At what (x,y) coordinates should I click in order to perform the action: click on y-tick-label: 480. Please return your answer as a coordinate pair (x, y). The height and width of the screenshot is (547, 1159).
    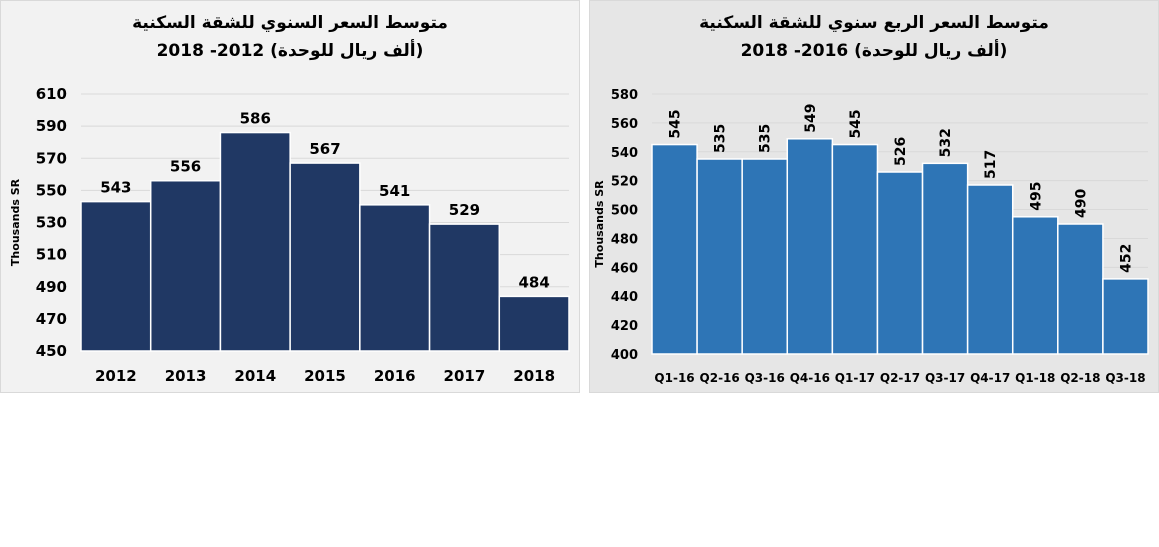
    Looking at the image, I should click on (624, 239).